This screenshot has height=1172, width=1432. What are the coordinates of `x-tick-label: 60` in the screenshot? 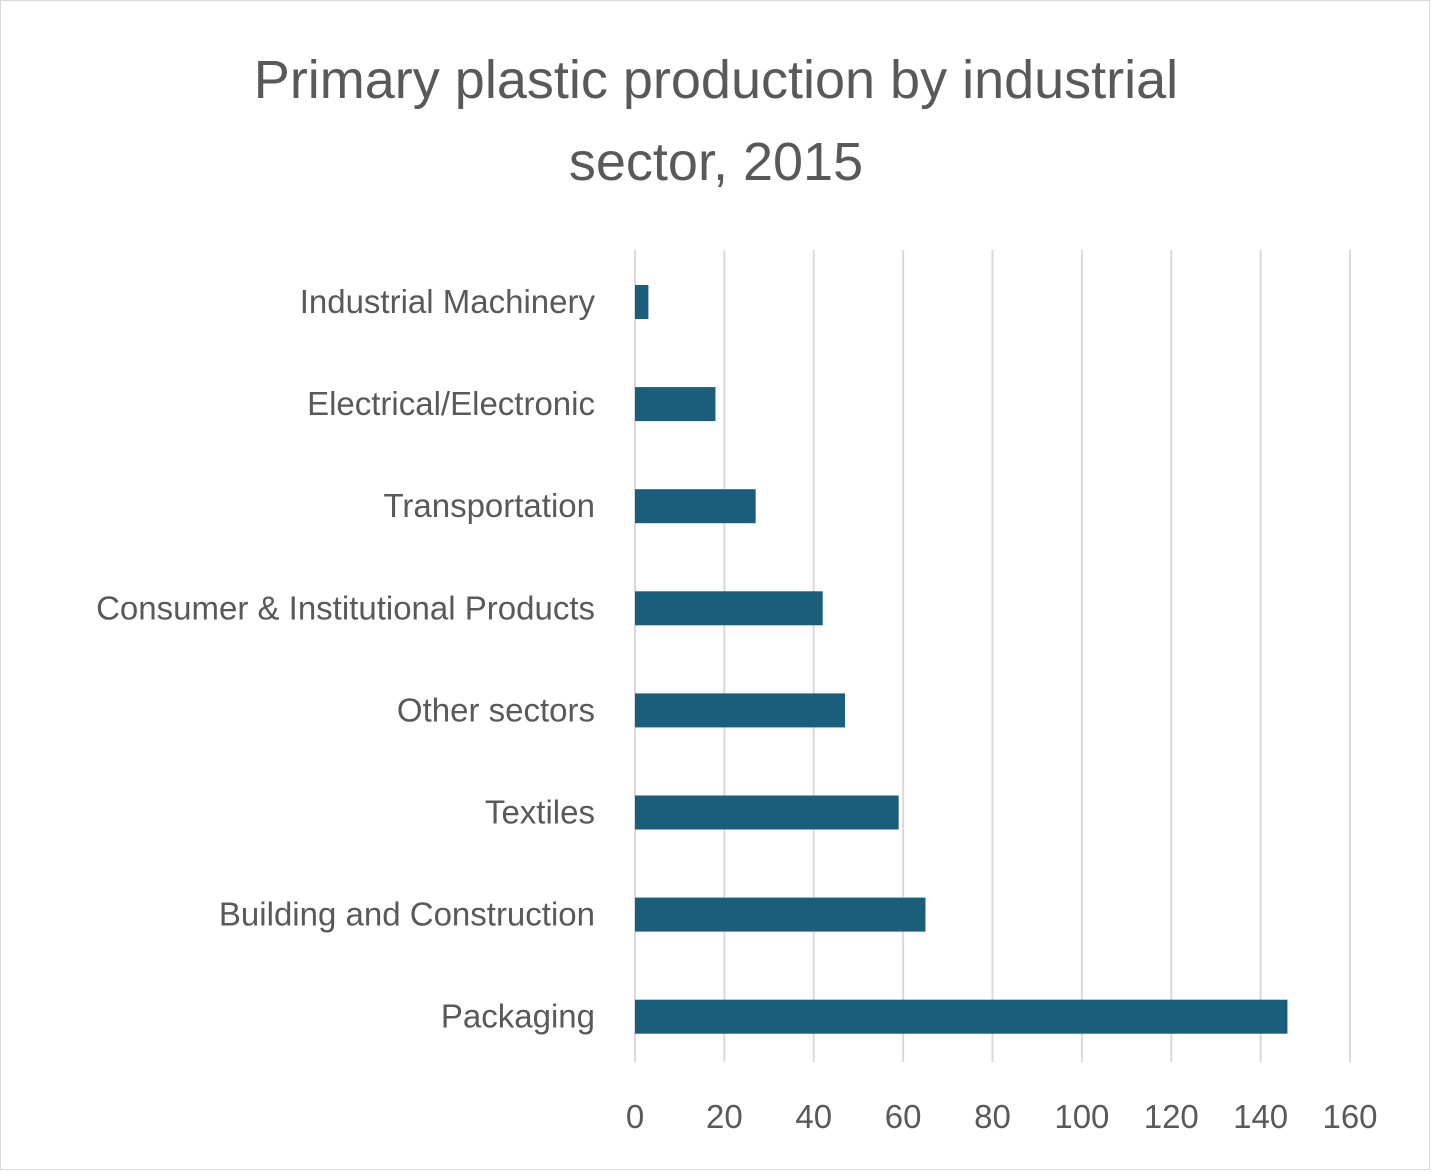 It's located at (903, 1116).